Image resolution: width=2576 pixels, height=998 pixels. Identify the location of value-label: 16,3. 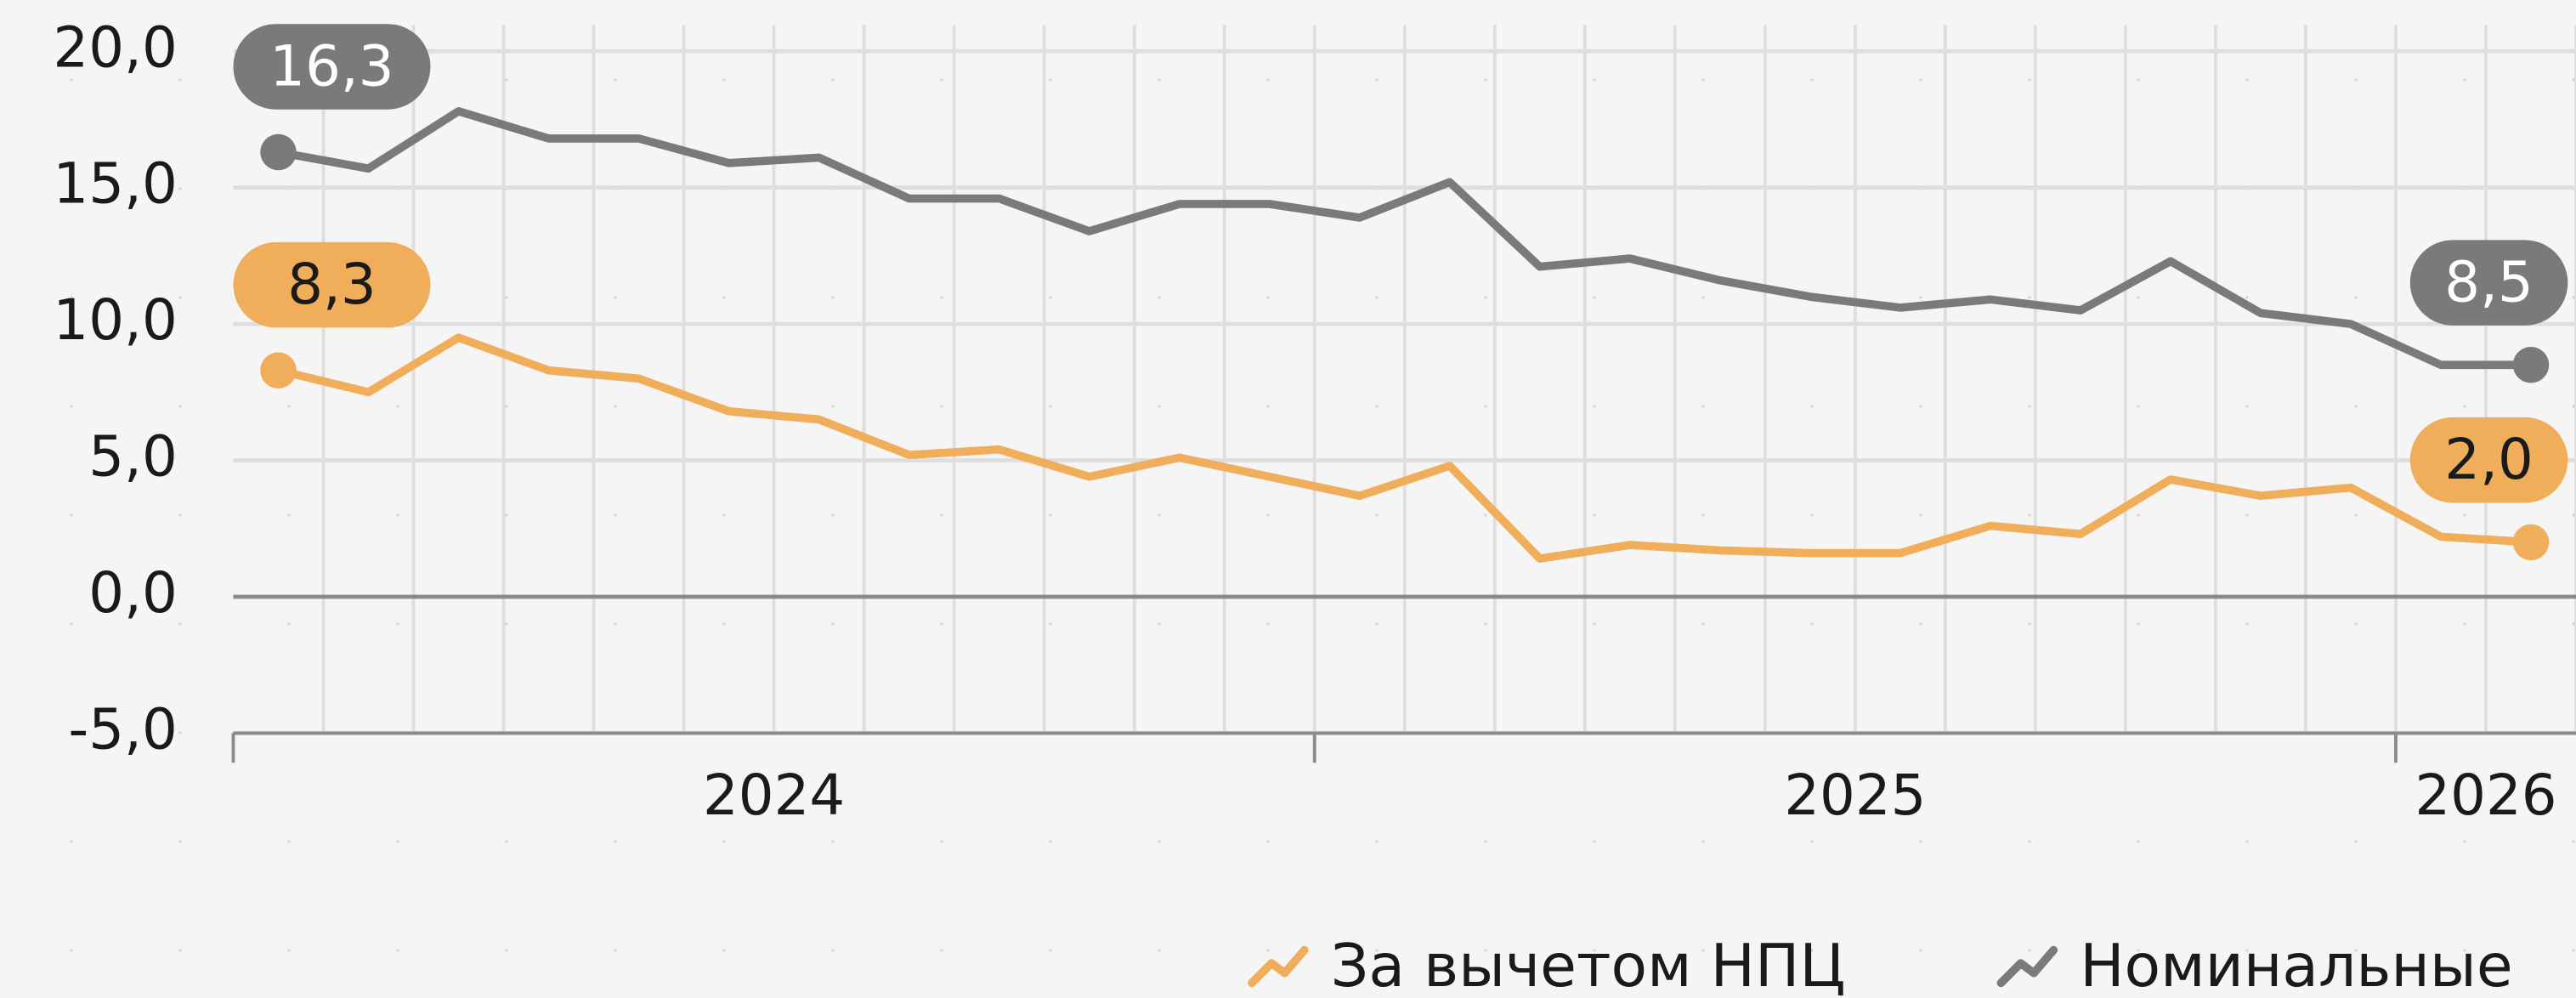
(331, 66).